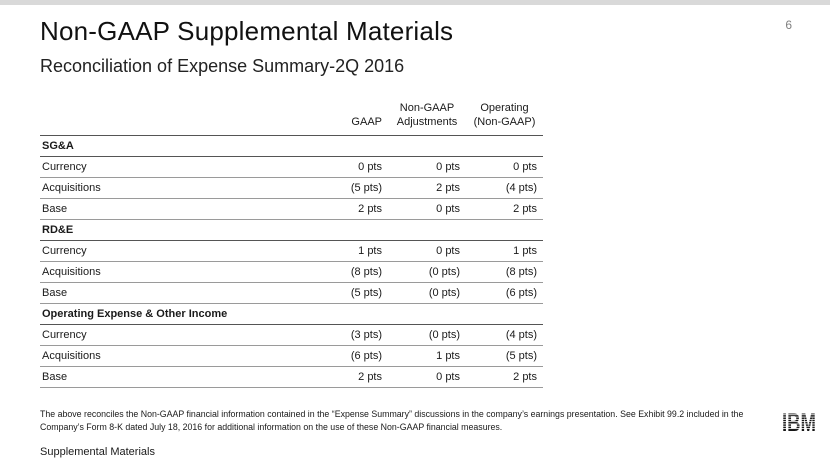 The height and width of the screenshot is (467, 830). Describe the element at coordinates (504, 272) in the screenshot. I see `cell-operating: (8 pts)` at that location.